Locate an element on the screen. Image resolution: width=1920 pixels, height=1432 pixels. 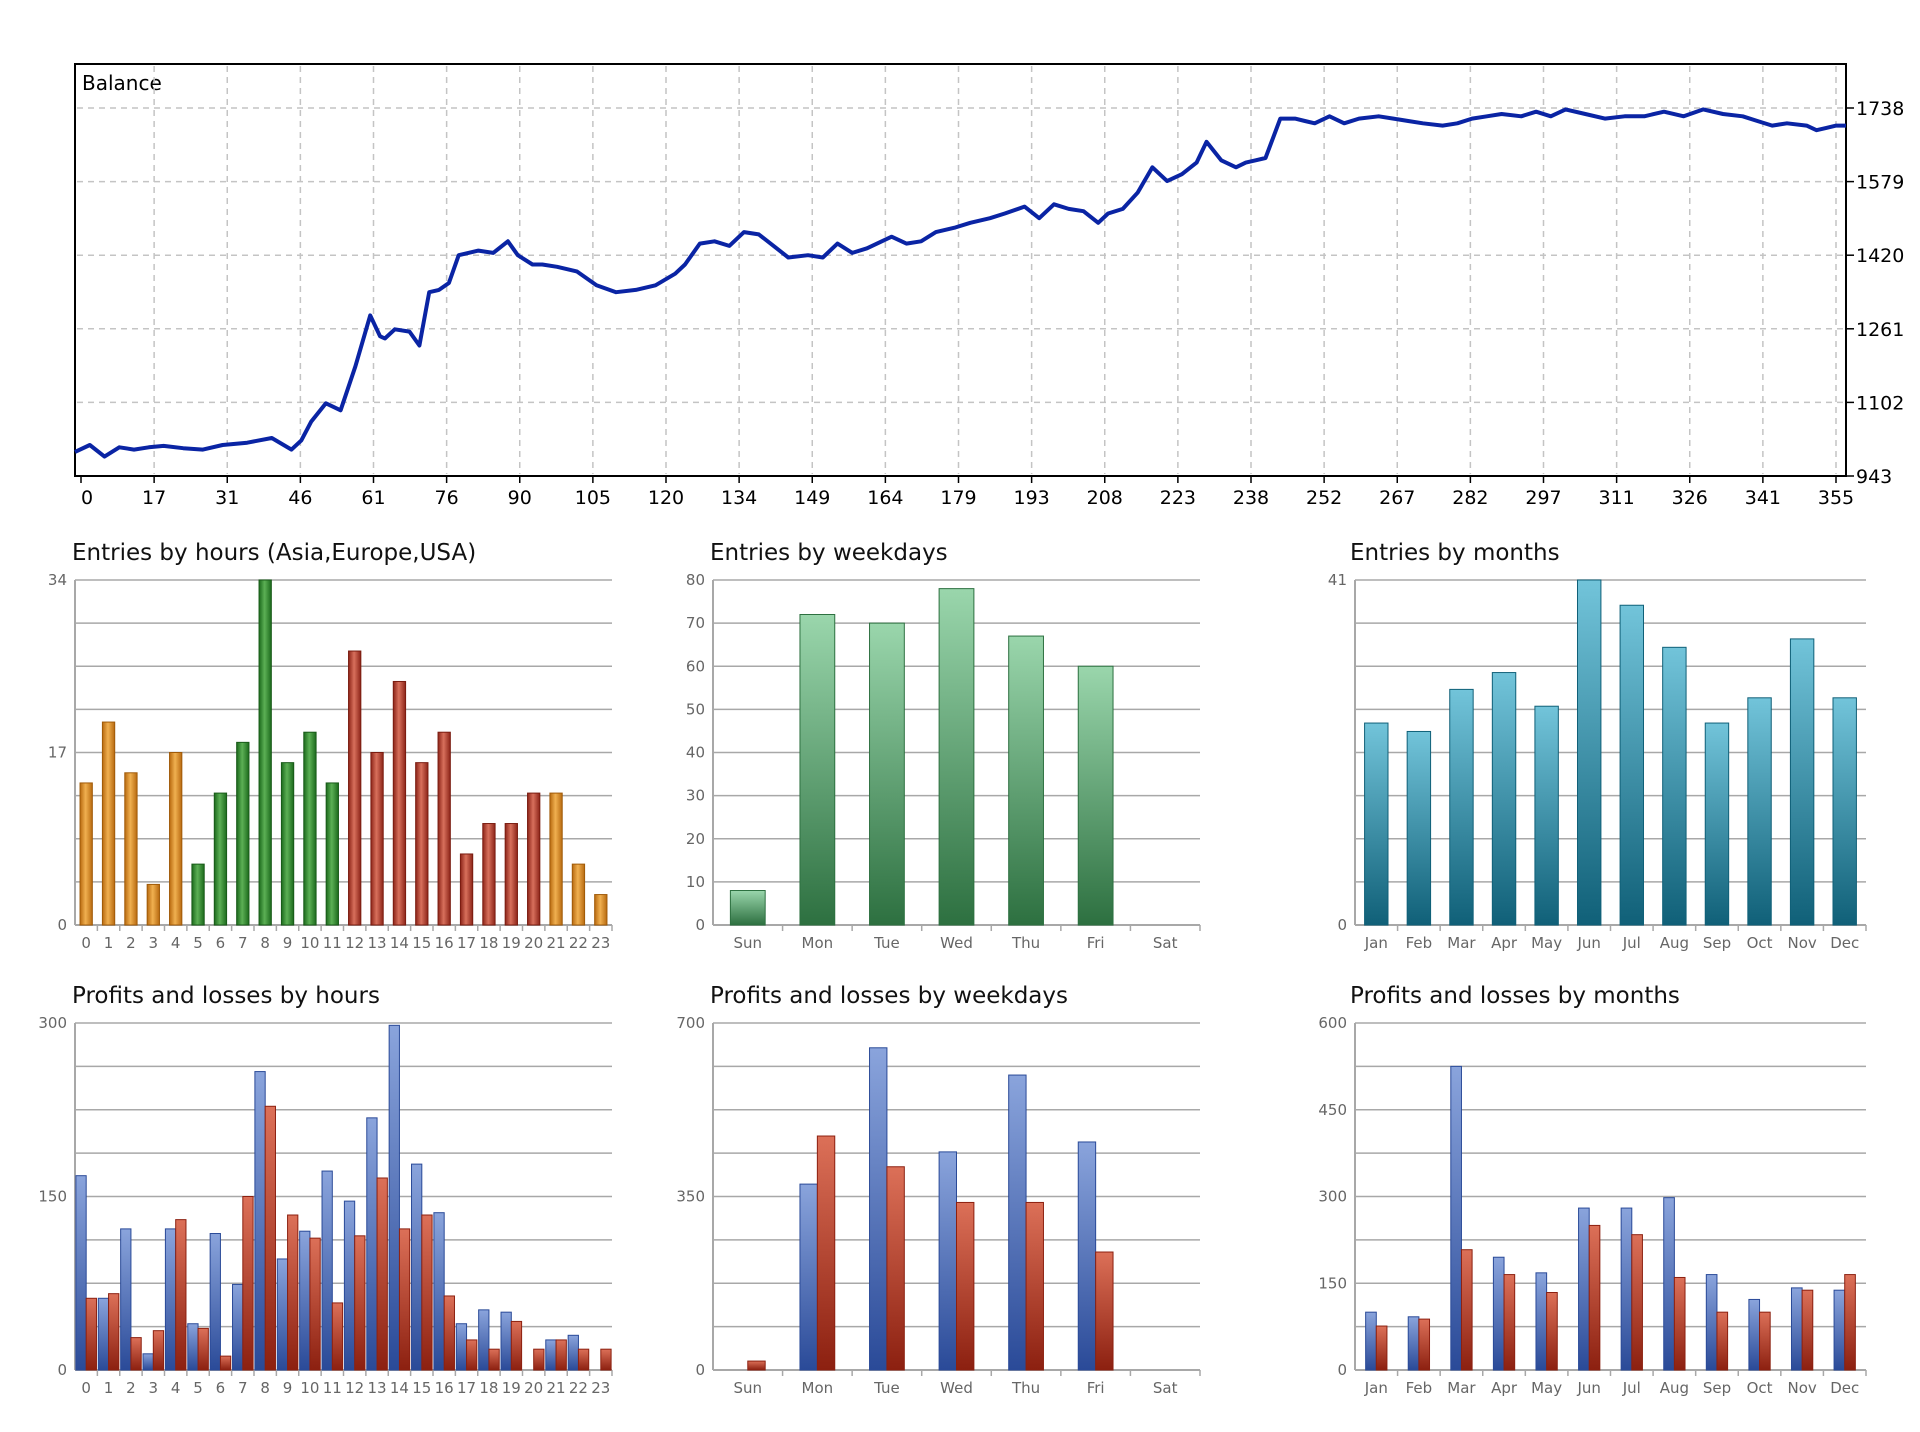
x-tick-label: Jan is located at coordinates (1376, 1388).